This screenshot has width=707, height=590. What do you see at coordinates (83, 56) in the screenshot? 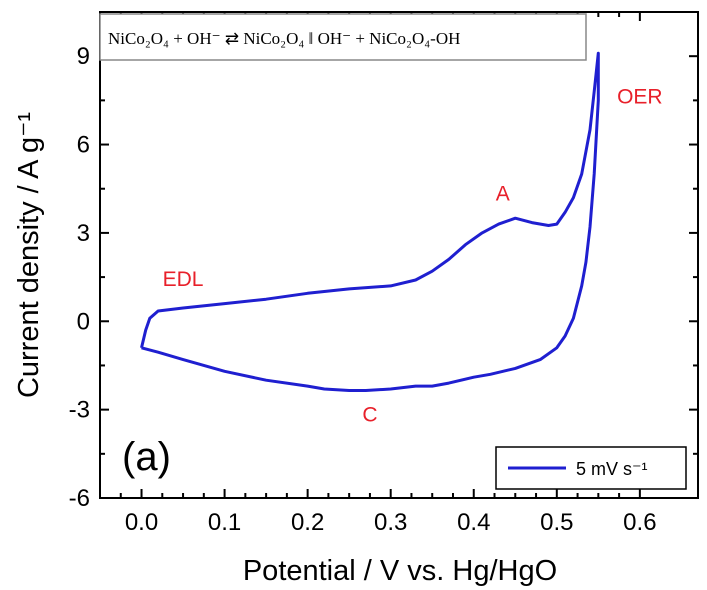
I see `y-tick-label: 9` at bounding box center [83, 56].